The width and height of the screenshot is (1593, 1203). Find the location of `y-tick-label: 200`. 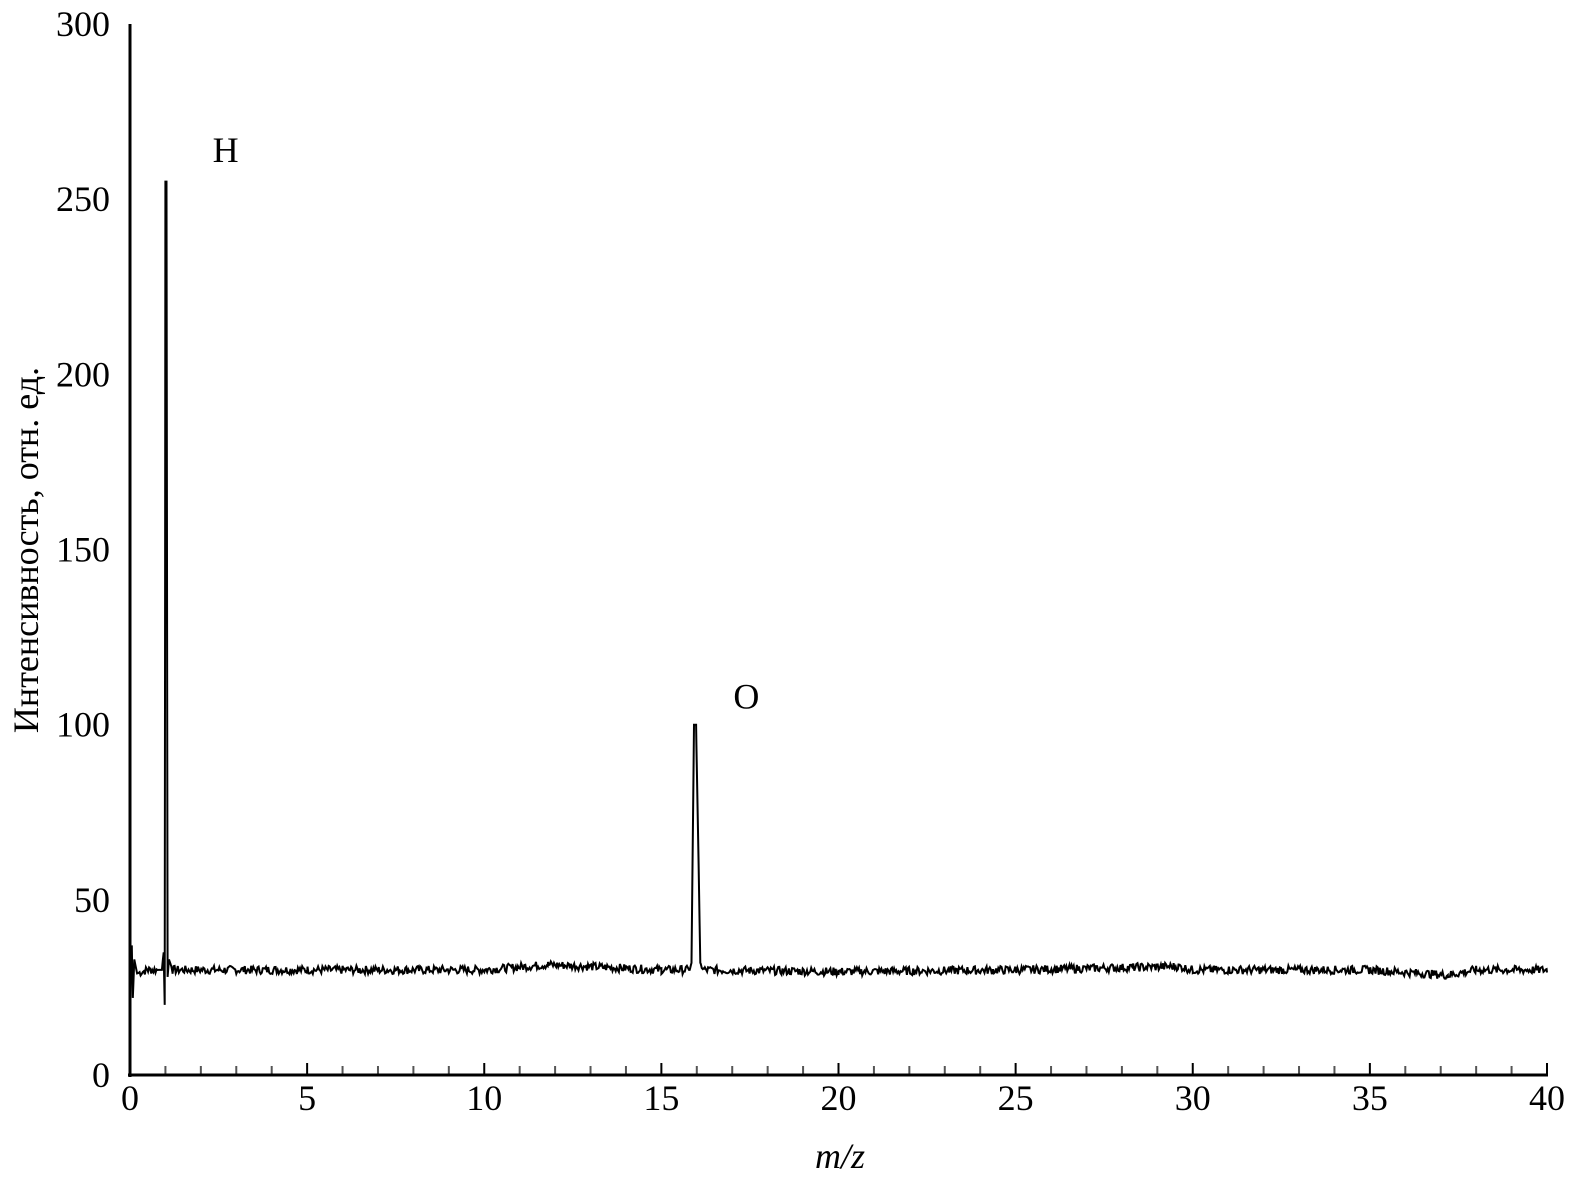

y-tick-label: 200 is located at coordinates (83, 374).